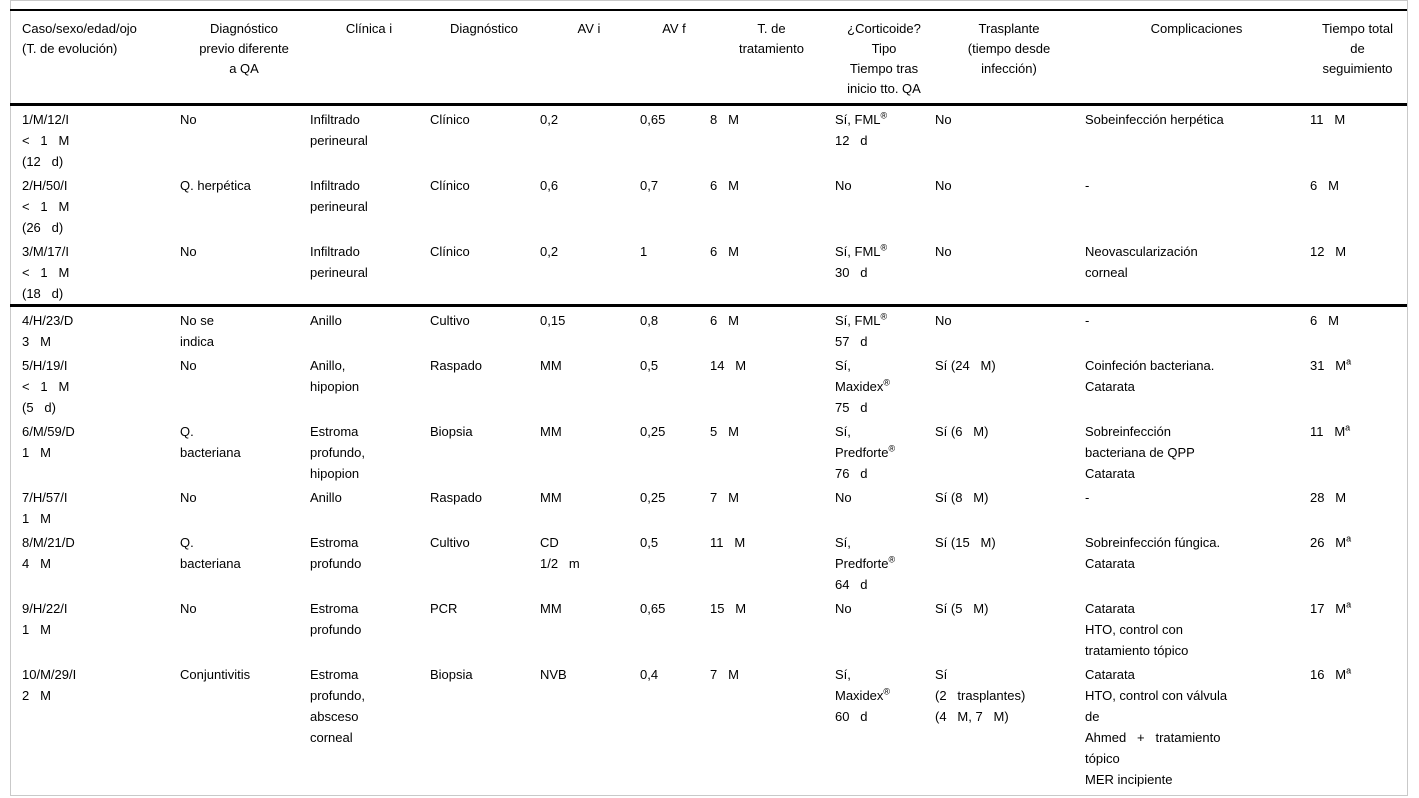 The height and width of the screenshot is (798, 1419). Describe the element at coordinates (553, 320) in the screenshot. I see `cell-av-i: 0,15` at that location.